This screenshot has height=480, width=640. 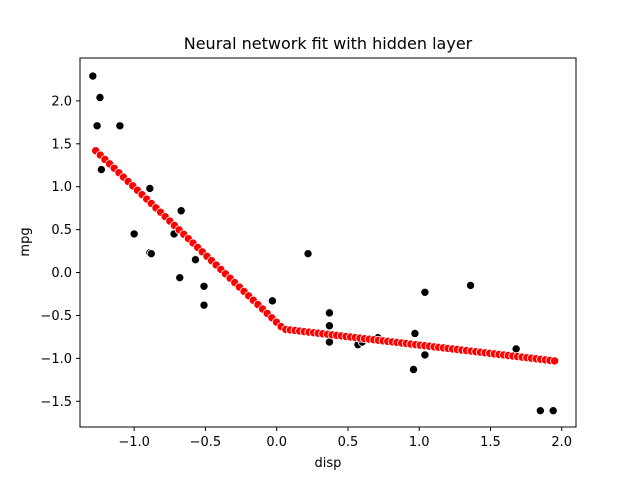 What do you see at coordinates (61, 230) in the screenshot?
I see `y-tick-label: 0.5` at bounding box center [61, 230].